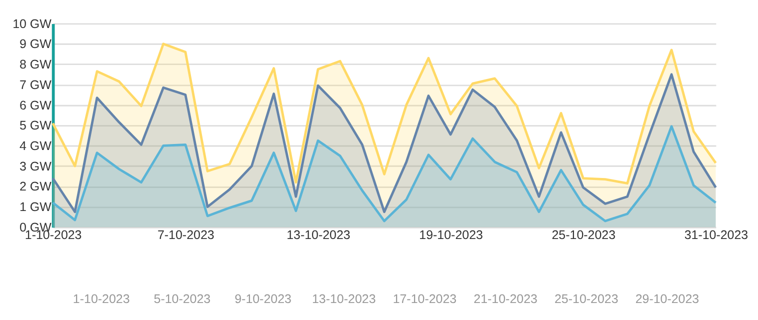  Describe the element at coordinates (36, 166) in the screenshot. I see `y-tick-label: 3 GW` at that location.